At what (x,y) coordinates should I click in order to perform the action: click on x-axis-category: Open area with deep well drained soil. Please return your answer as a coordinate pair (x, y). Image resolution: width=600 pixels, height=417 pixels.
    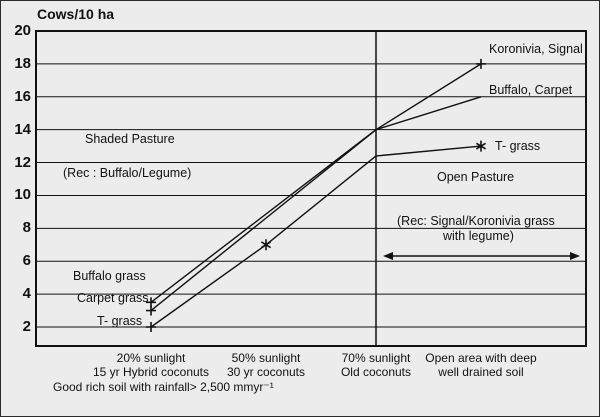
    Looking at the image, I should click on (480, 365).